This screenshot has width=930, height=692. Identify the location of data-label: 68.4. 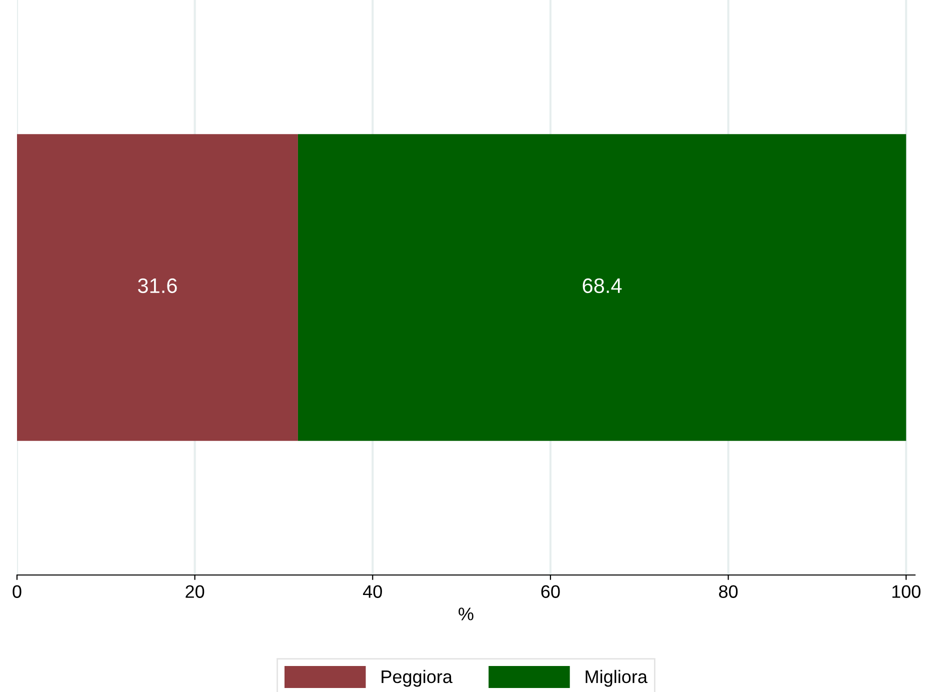
(602, 286).